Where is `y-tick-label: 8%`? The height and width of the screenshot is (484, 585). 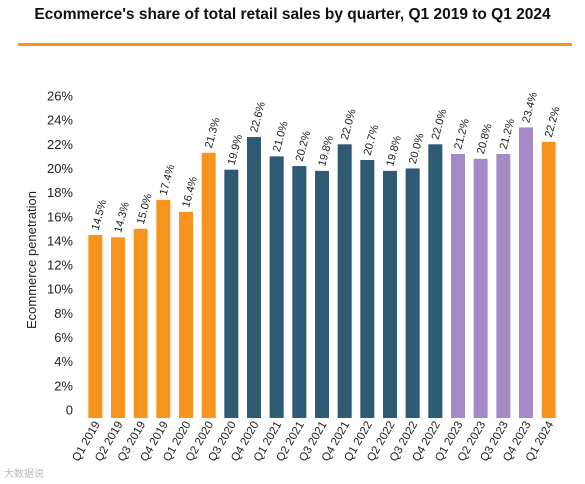
y-tick-label: 8% is located at coordinates (63, 313).